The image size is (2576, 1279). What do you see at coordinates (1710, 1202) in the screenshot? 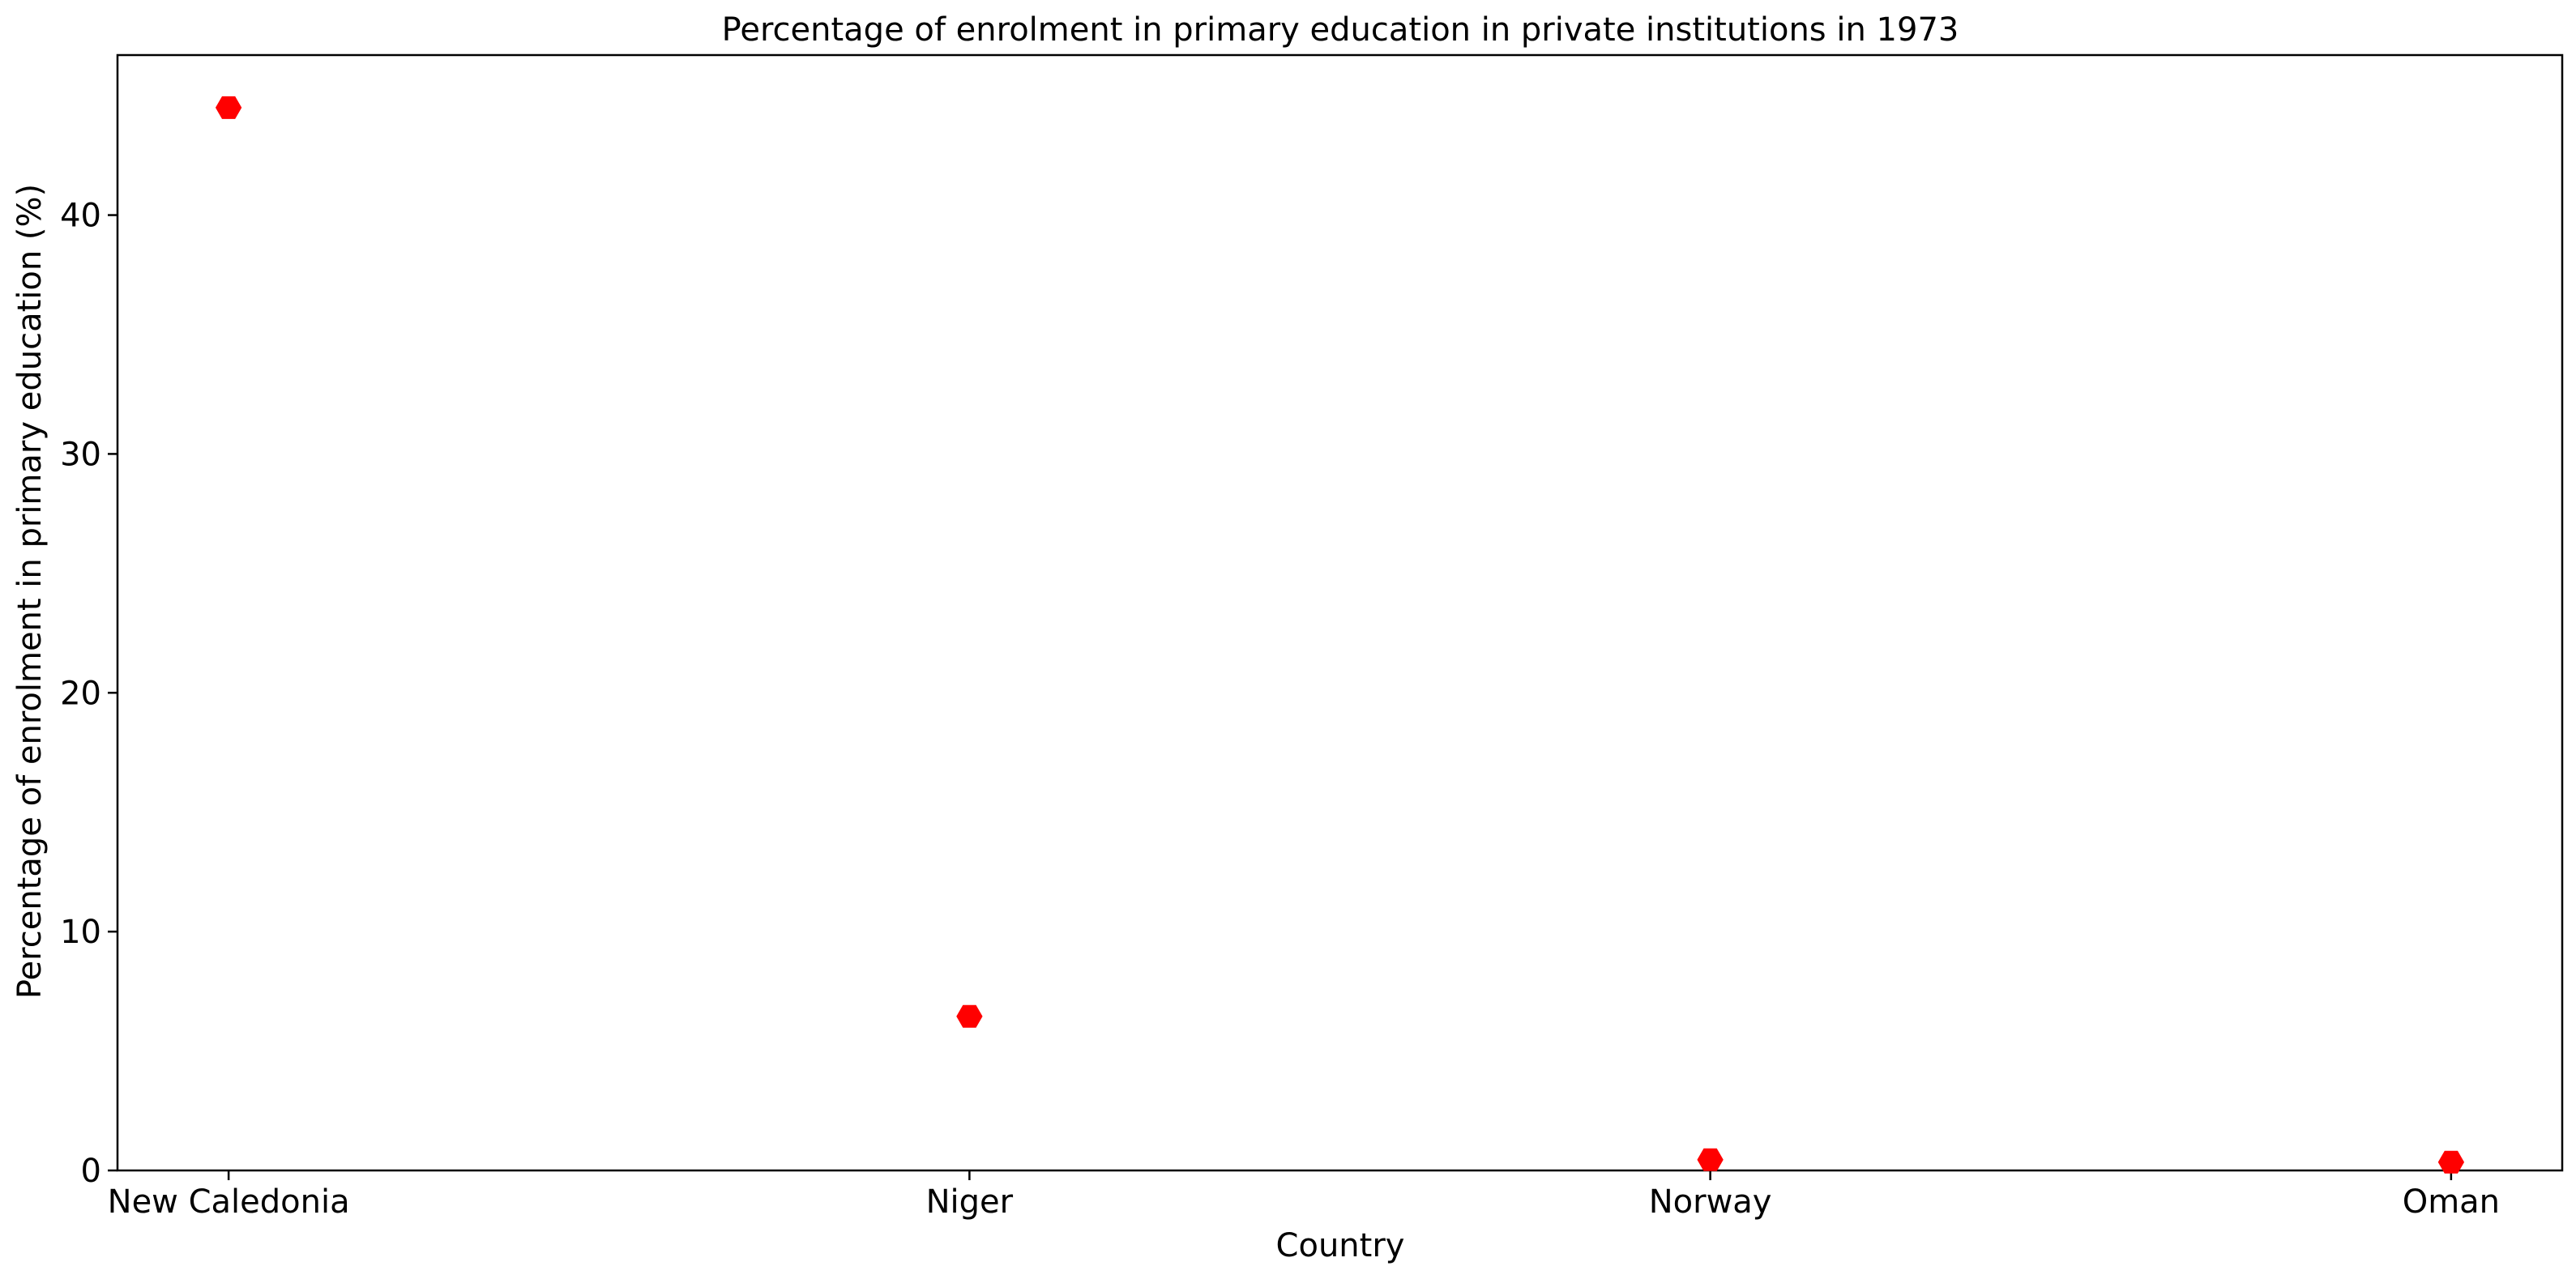
I see `x-tick-label: Norway` at bounding box center [1710, 1202].